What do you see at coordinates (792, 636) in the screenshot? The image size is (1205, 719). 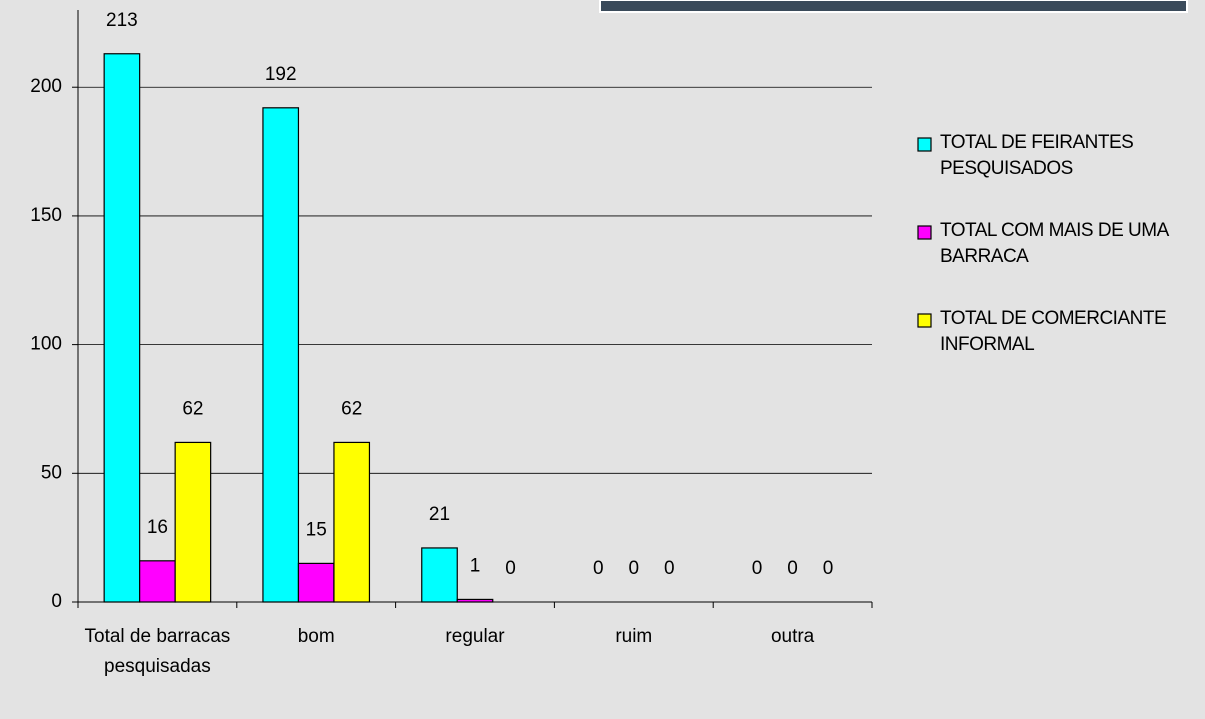 I see `x-tick-label: outra` at bounding box center [792, 636].